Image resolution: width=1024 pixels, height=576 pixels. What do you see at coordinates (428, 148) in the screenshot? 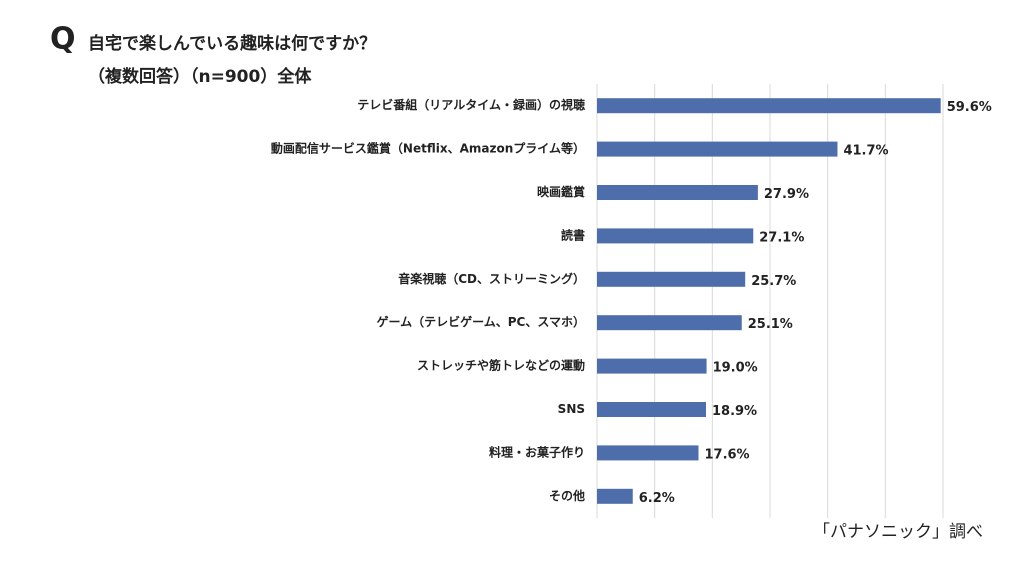
I see `y-tick-label: 動画配信サービス鑑賞（Netflix、Amazonプライム等）` at bounding box center [428, 148].